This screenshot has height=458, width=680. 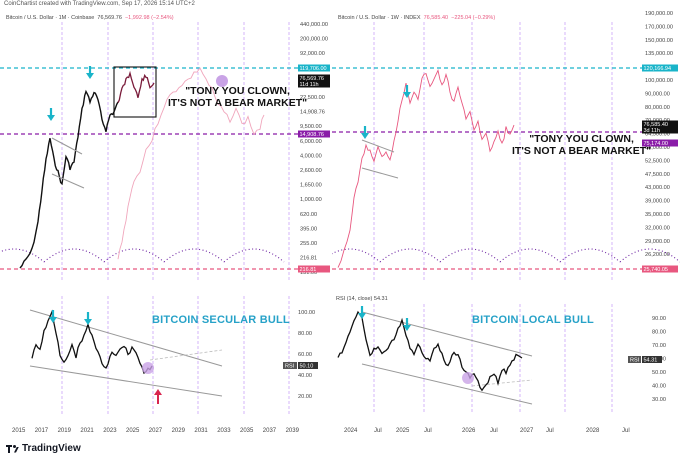 I want to click on br-ytick-2: 70.00, so click(x=659, y=346).